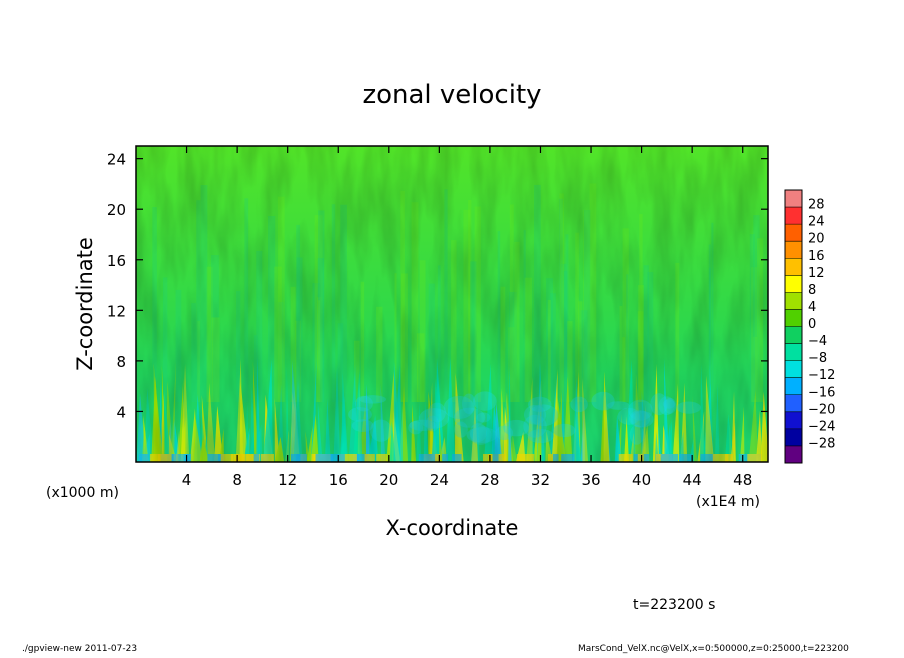 The image size is (904, 658). I want to click on x-tick-label: 16, so click(338, 480).